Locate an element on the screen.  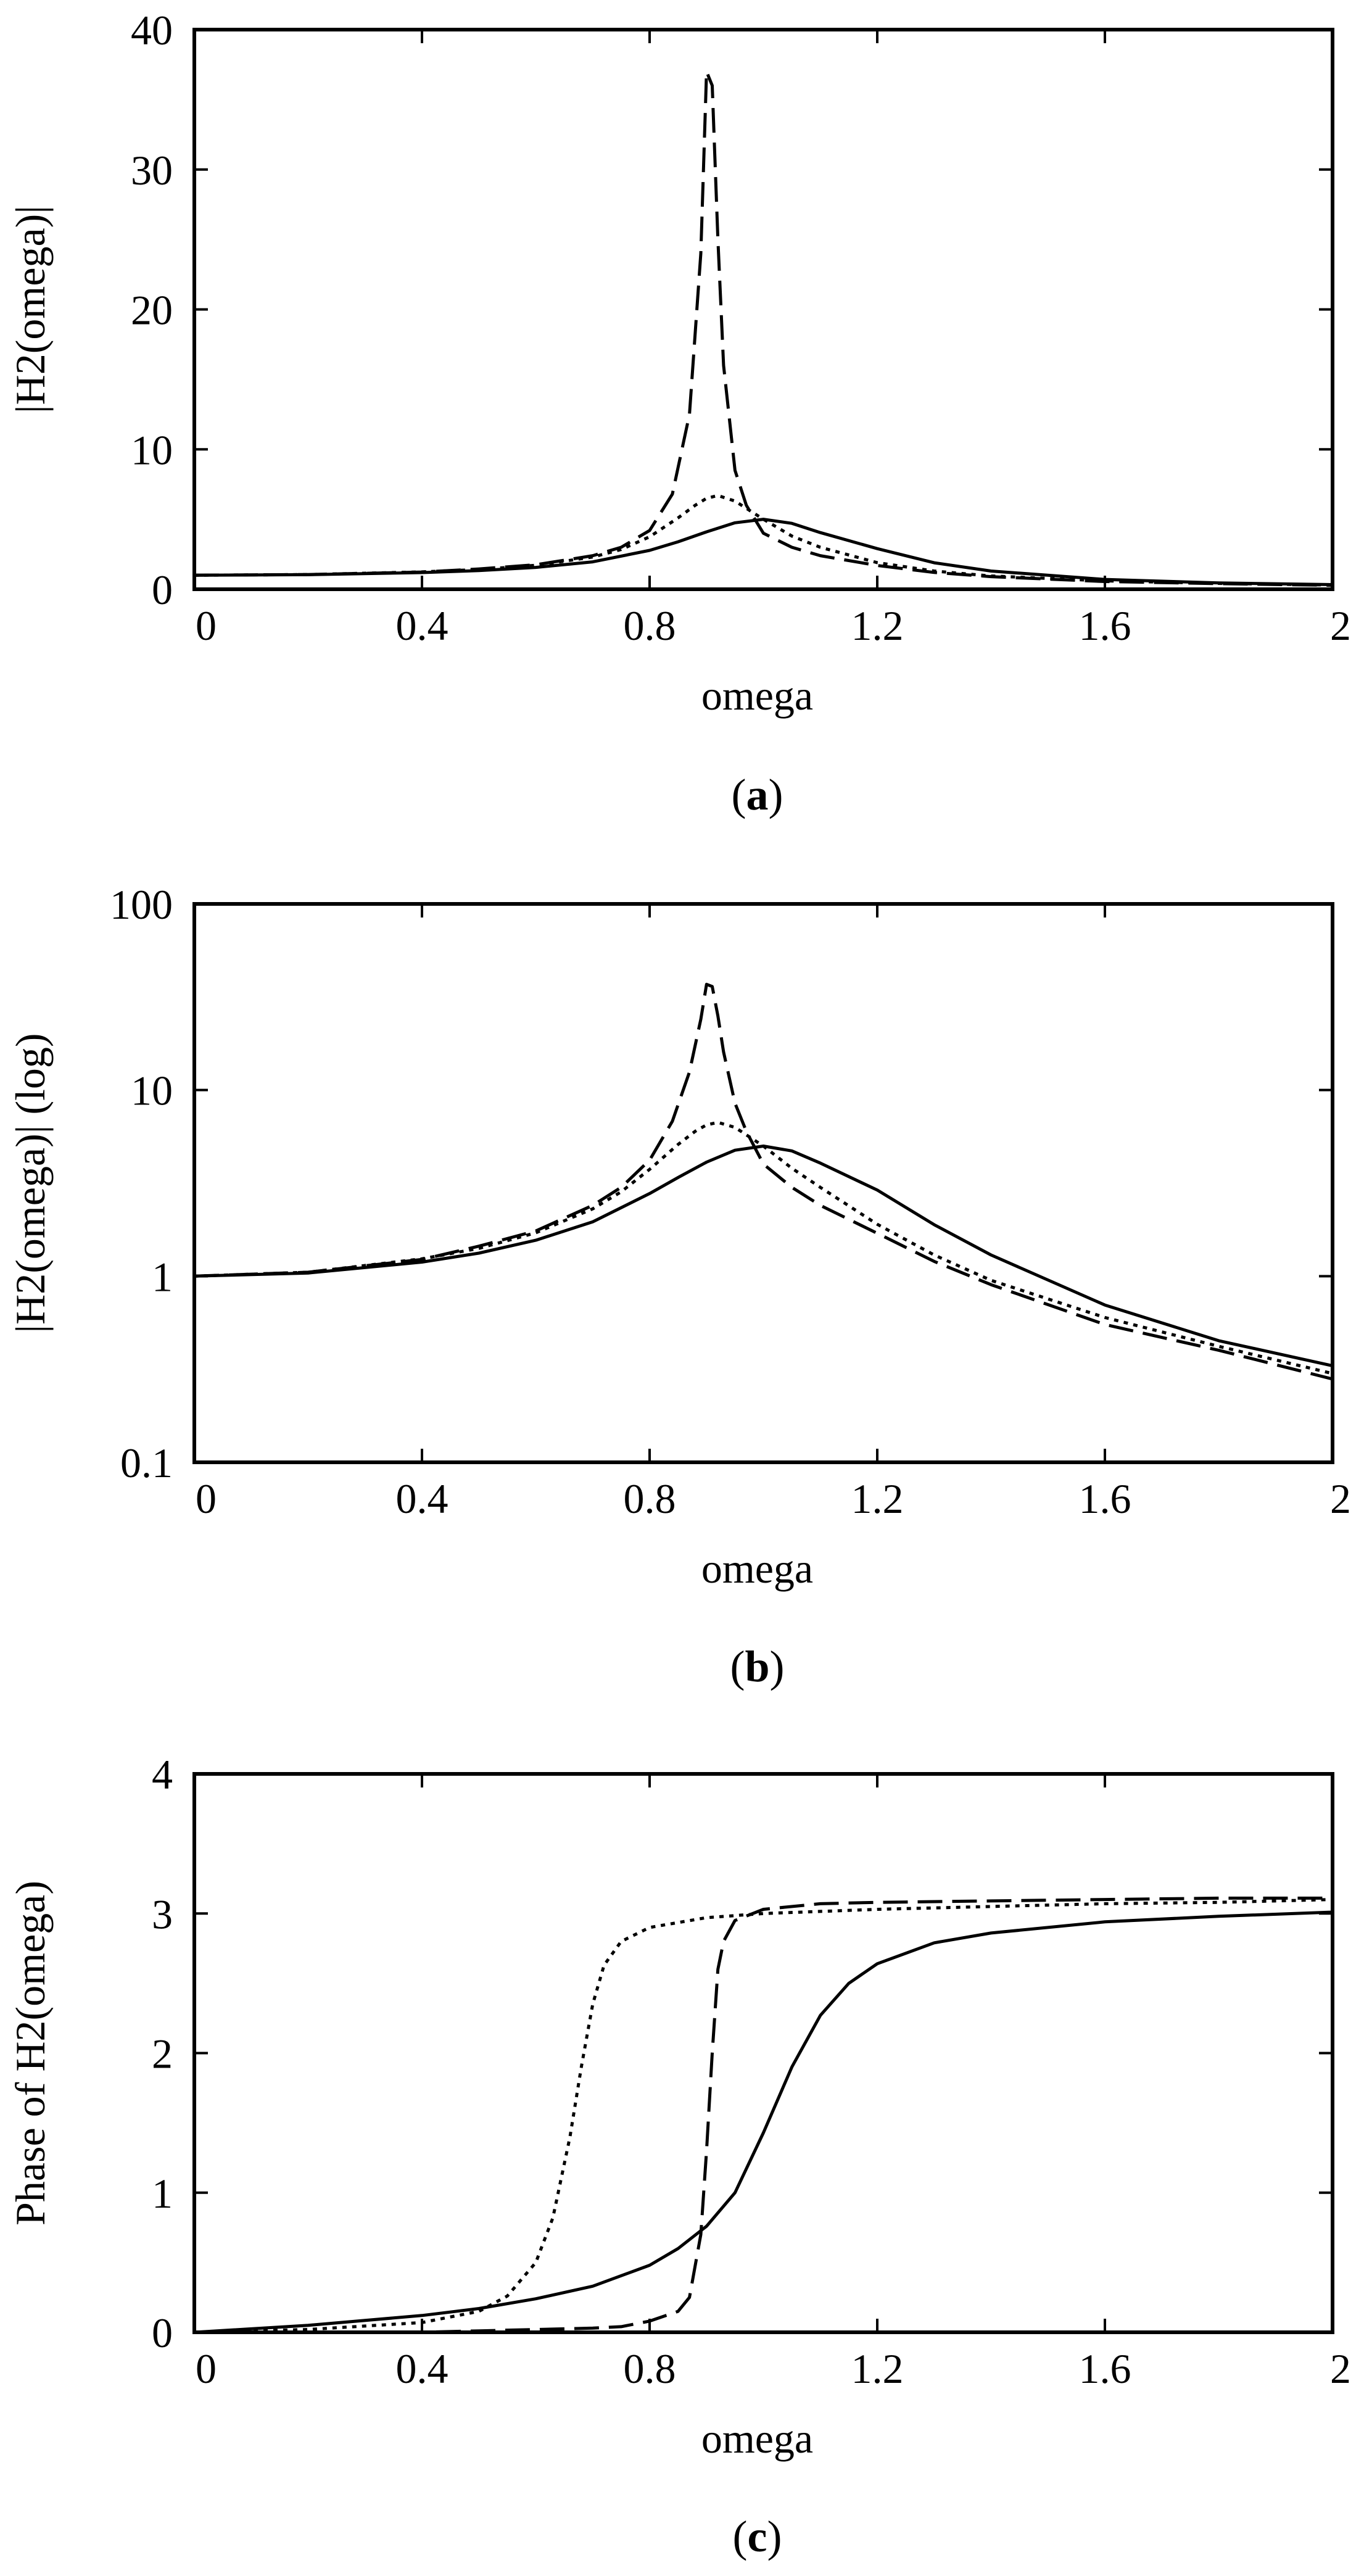
y-tick-label: 2 is located at coordinates (162, 2054).